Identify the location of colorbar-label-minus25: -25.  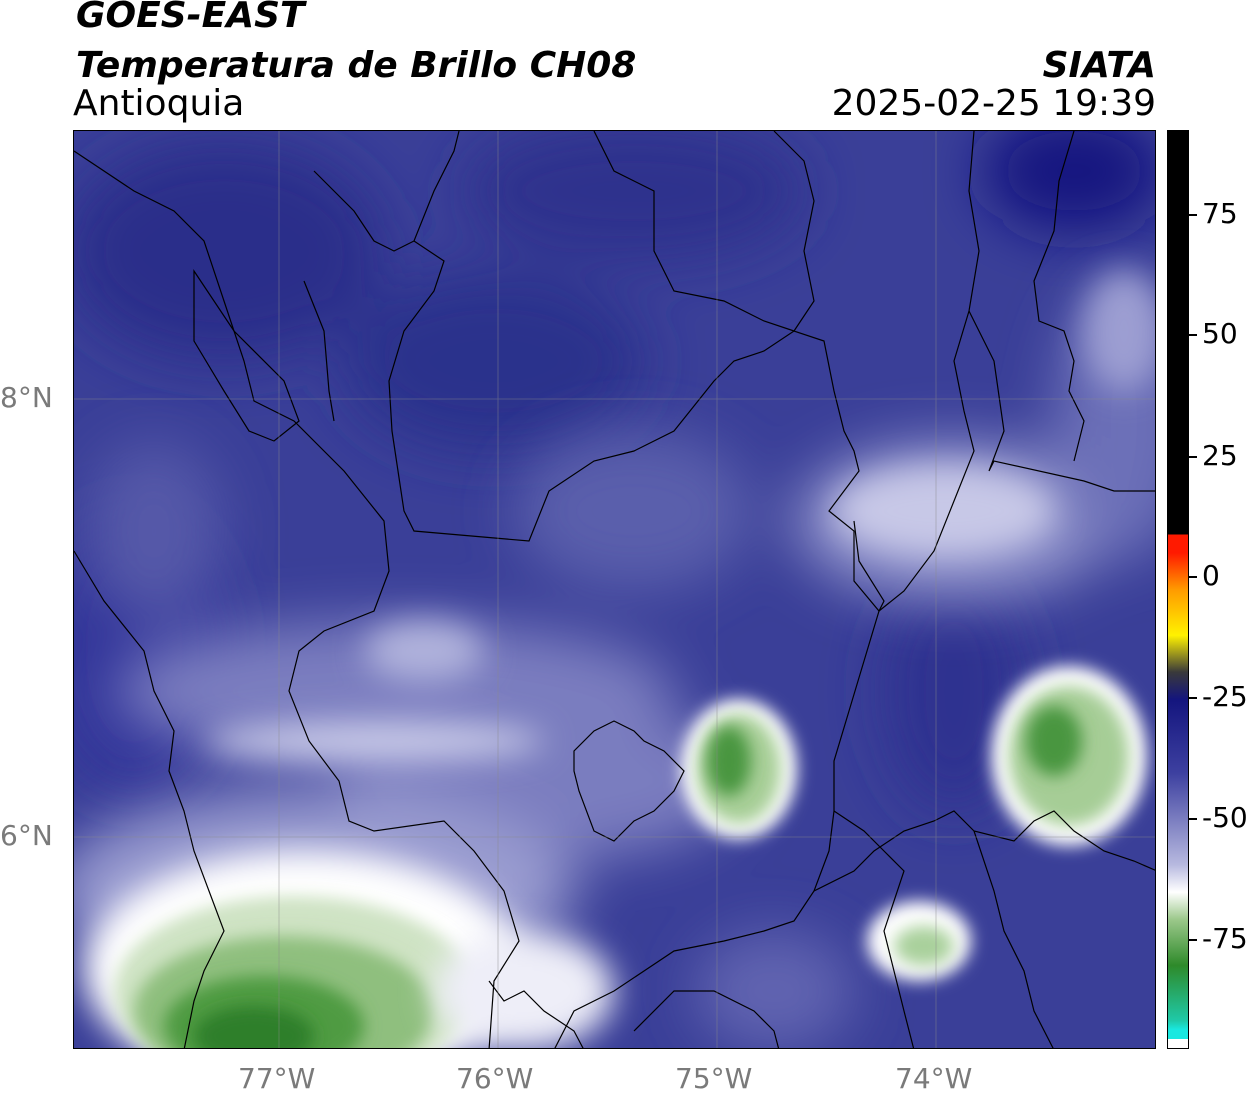
(1225, 696).